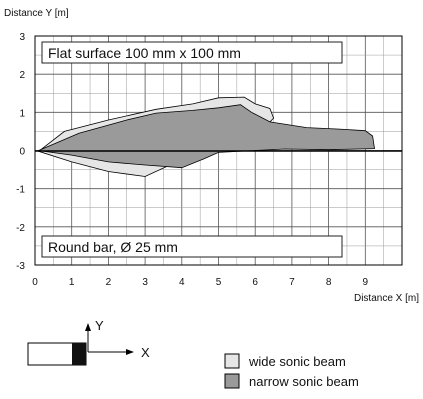 The height and width of the screenshot is (399, 423). I want to click on x-arrow-head-icon, so click(130, 352).